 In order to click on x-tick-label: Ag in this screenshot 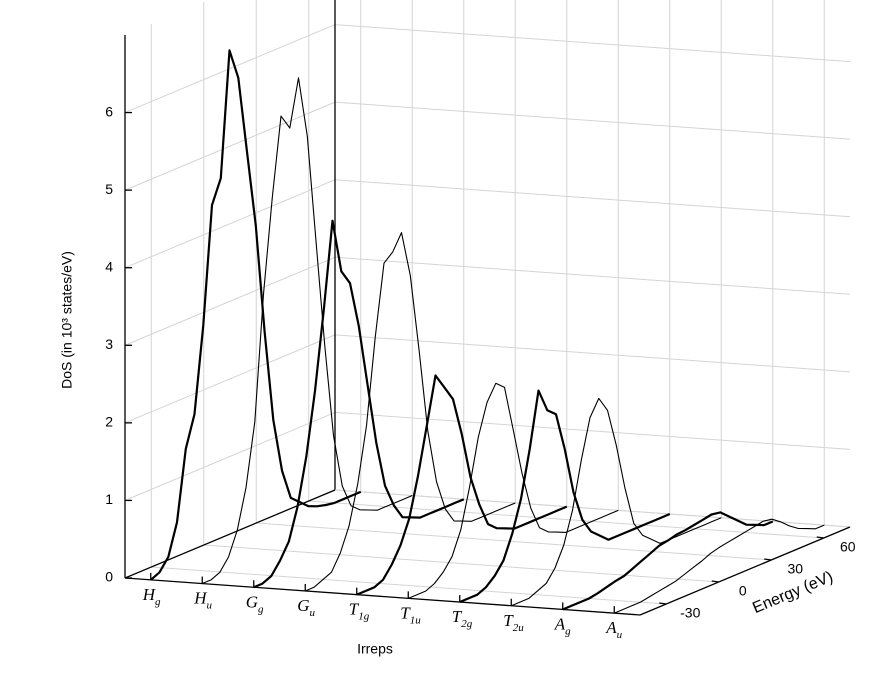, I will do `click(562, 625)`.